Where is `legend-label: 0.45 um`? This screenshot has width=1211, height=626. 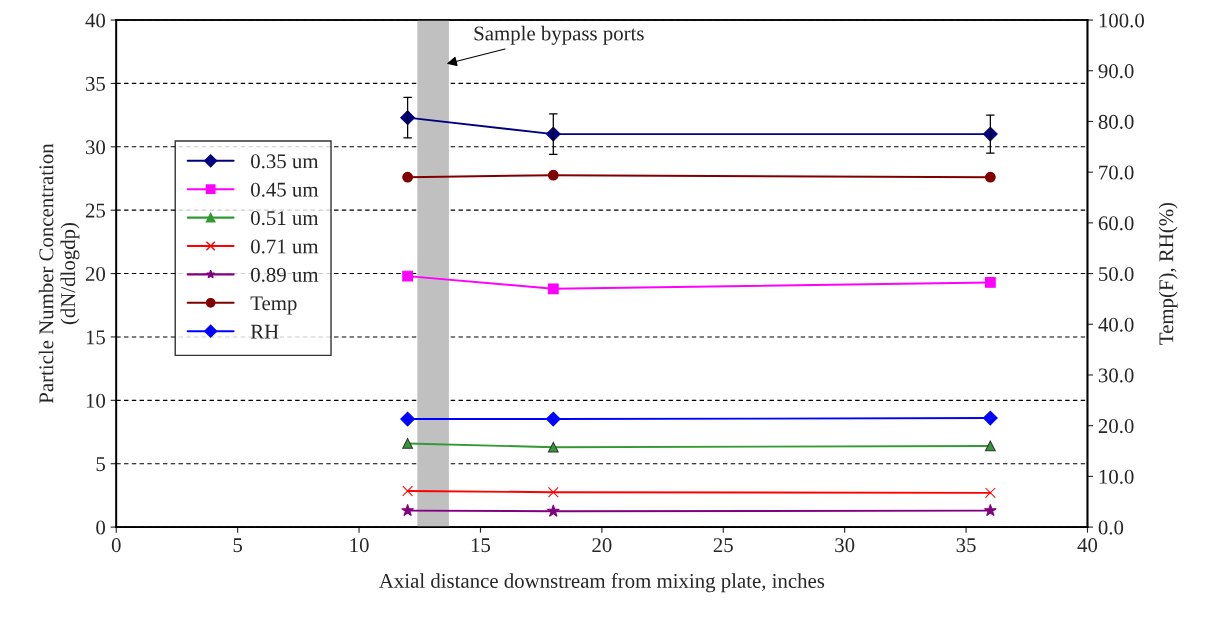
legend-label: 0.45 um is located at coordinates (285, 189).